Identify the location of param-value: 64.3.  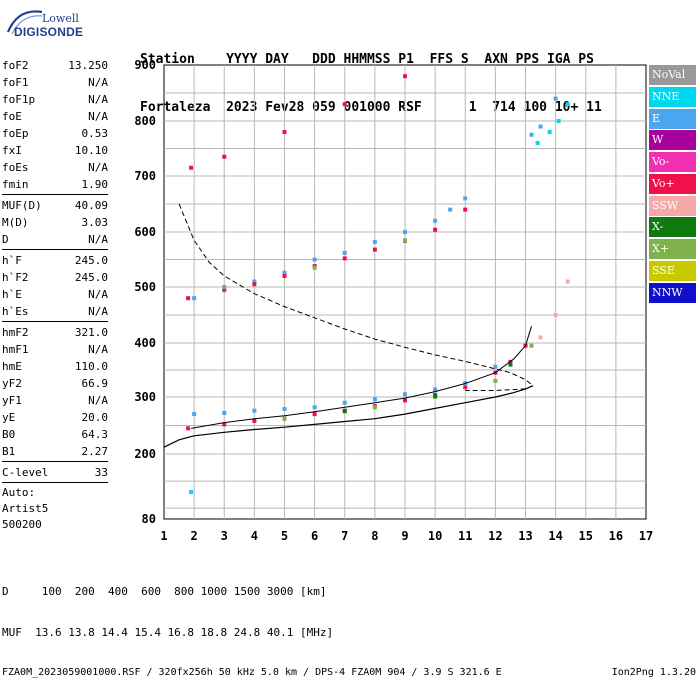
(95, 434).